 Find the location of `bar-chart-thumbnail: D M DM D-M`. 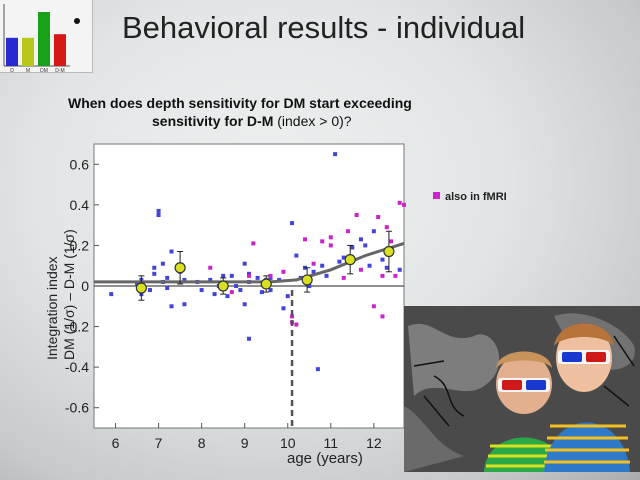

bar-chart-thumbnail: D M DM D-M is located at coordinates (46, 36).